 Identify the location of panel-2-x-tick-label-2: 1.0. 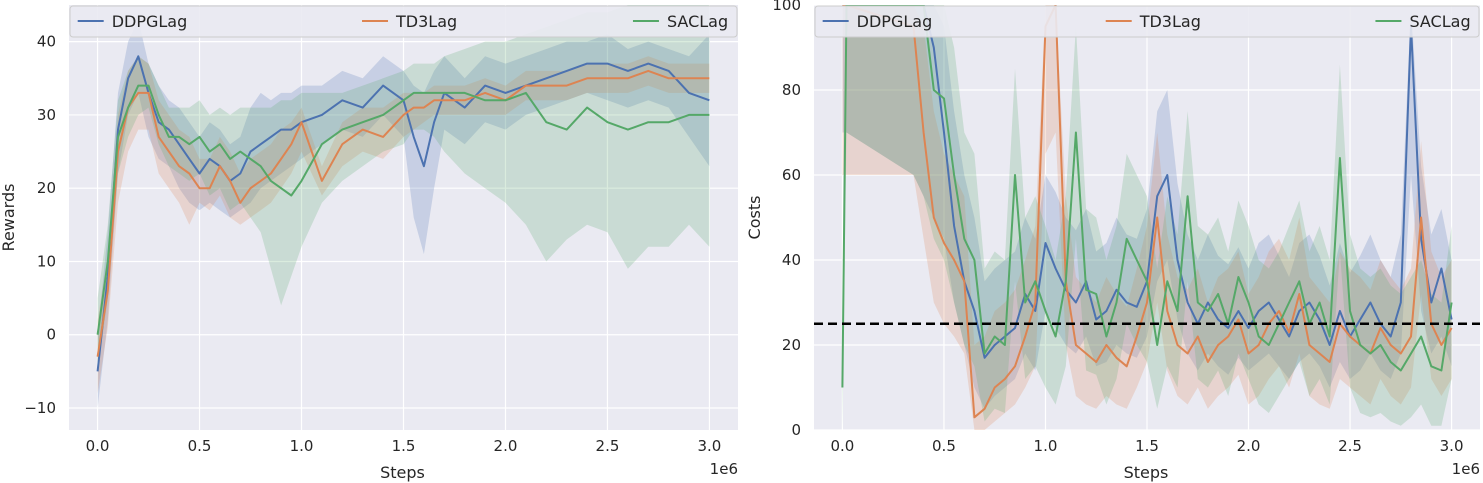
(1046, 446).